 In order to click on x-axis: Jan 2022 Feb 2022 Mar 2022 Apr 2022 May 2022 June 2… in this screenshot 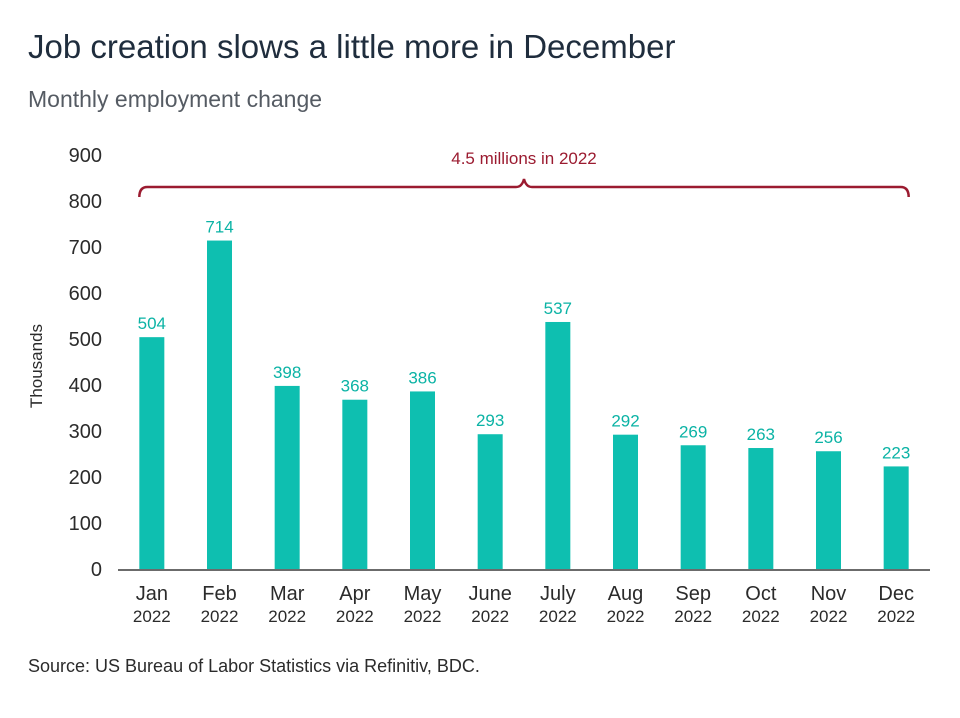, I will do `click(524, 597)`.